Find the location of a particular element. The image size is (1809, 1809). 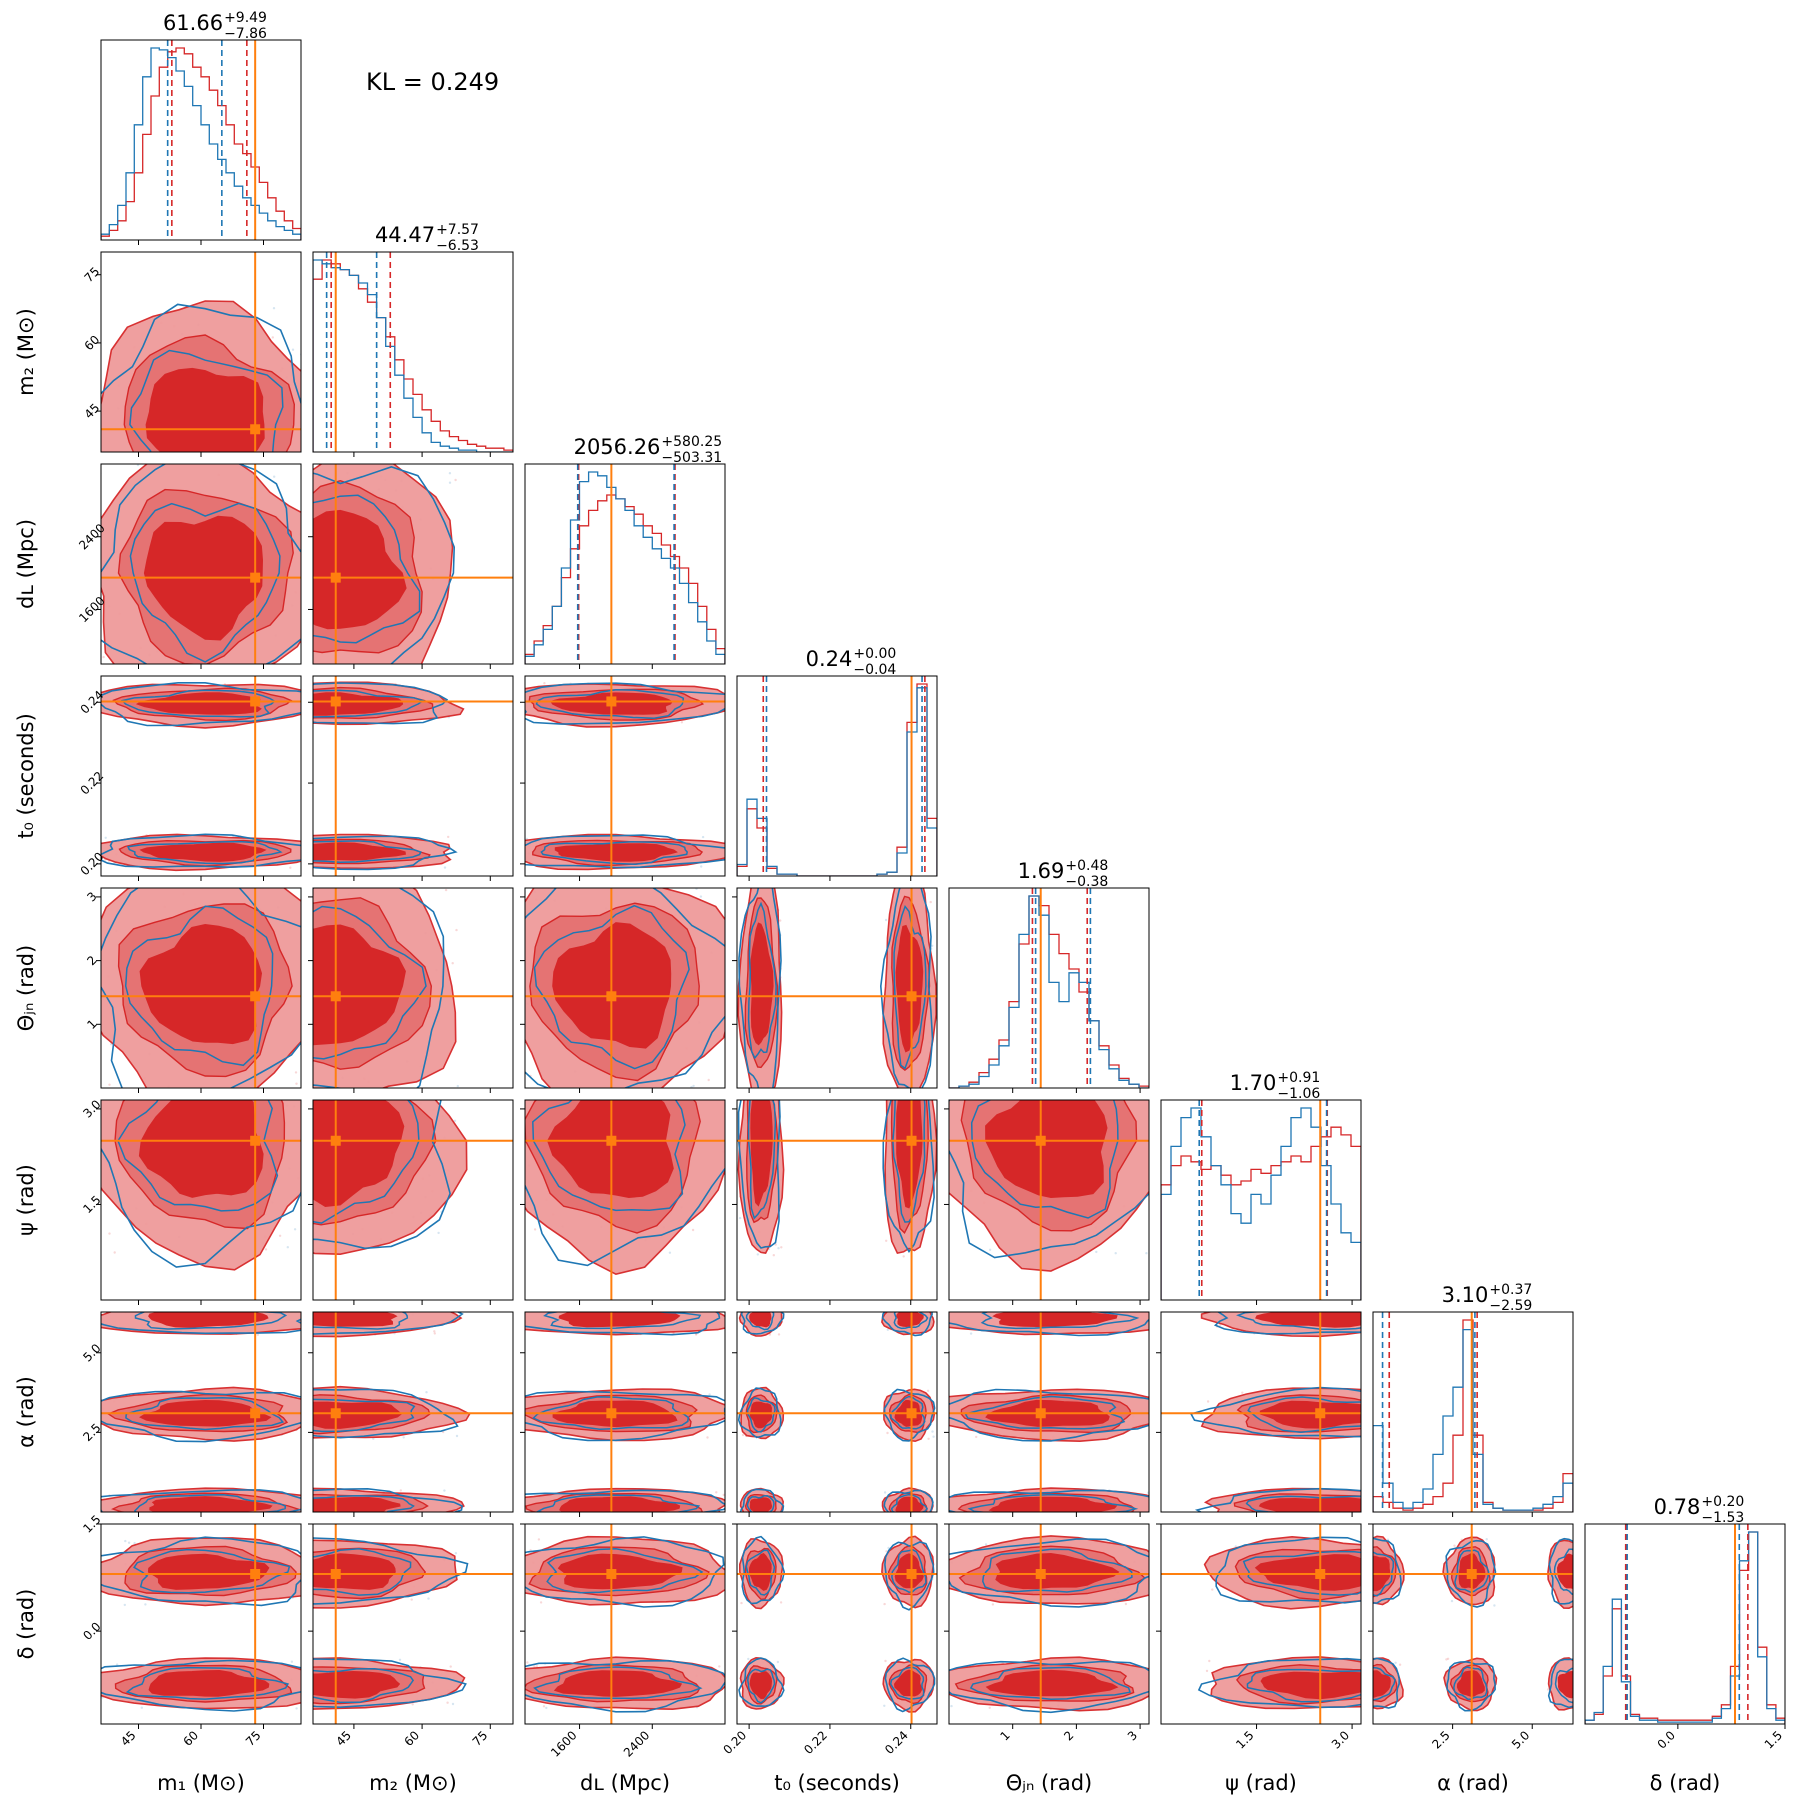

x-axis-label: t₀ (seconds) is located at coordinates (837, 1783).